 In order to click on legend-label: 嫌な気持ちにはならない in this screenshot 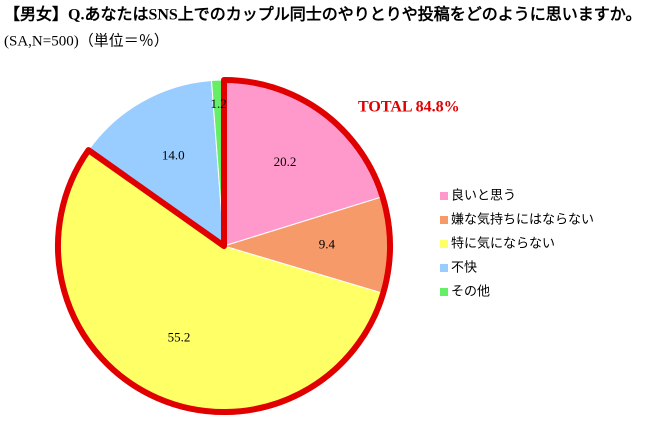, I will do `click(522, 220)`.